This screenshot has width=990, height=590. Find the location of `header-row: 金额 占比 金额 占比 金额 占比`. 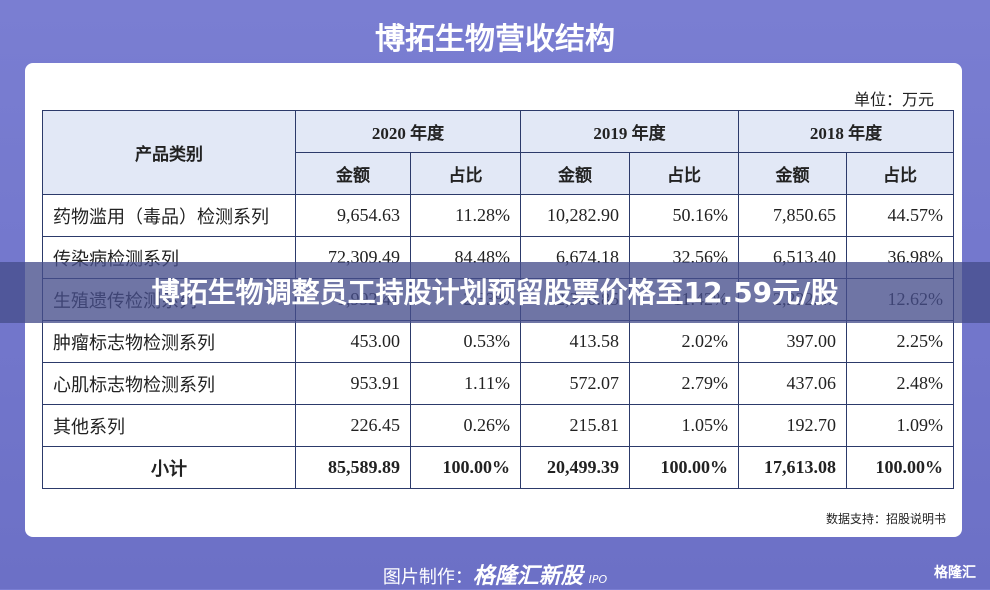

header-row: 金额 占比 金额 占比 金额 占比 is located at coordinates (498, 173).